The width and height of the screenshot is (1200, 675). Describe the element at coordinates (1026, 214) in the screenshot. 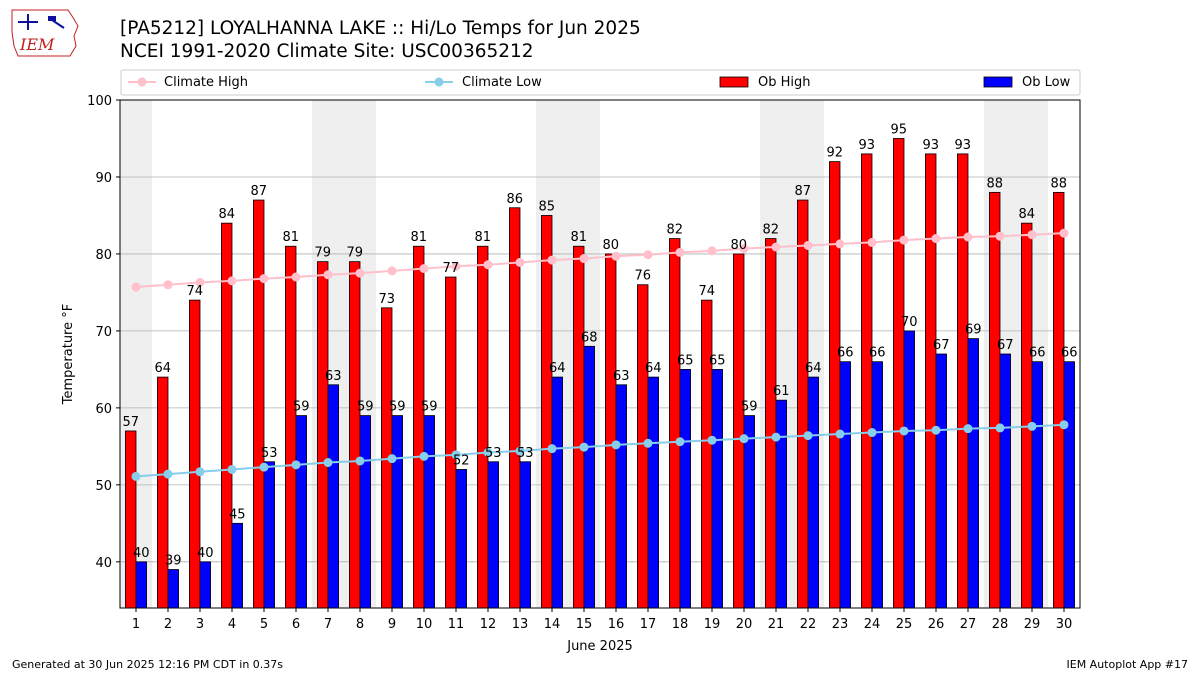

I see `ob-high-label: 84` at that location.